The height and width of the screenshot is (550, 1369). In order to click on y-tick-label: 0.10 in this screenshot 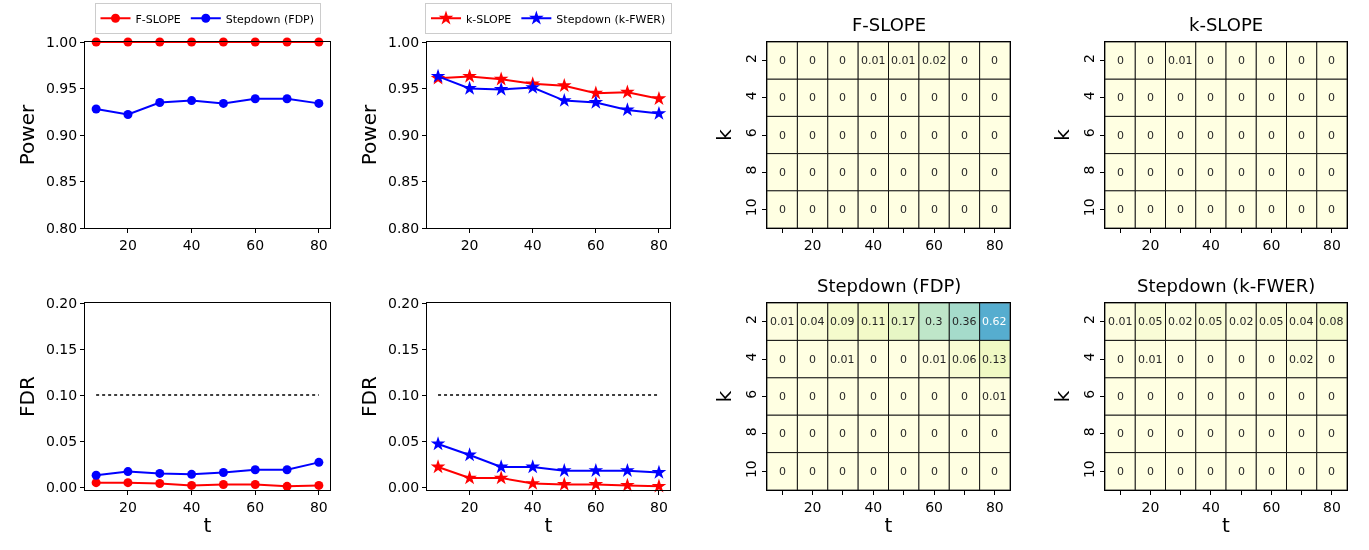, I will do `click(404, 395)`.